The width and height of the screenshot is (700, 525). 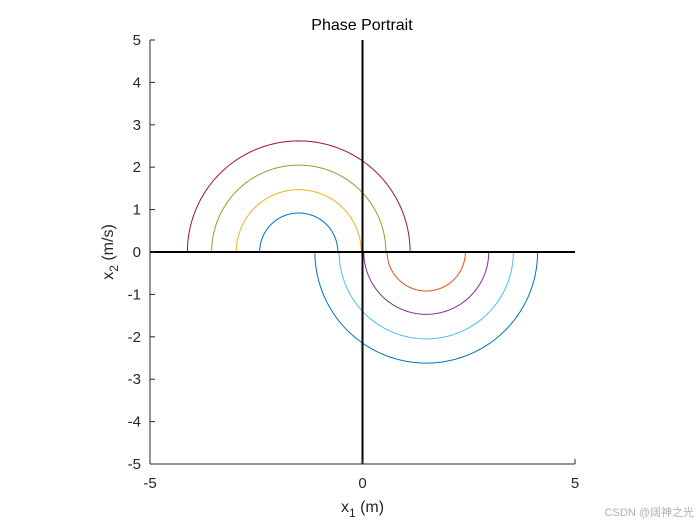 What do you see at coordinates (137, 40) in the screenshot?
I see `y-tick-label: 5` at bounding box center [137, 40].